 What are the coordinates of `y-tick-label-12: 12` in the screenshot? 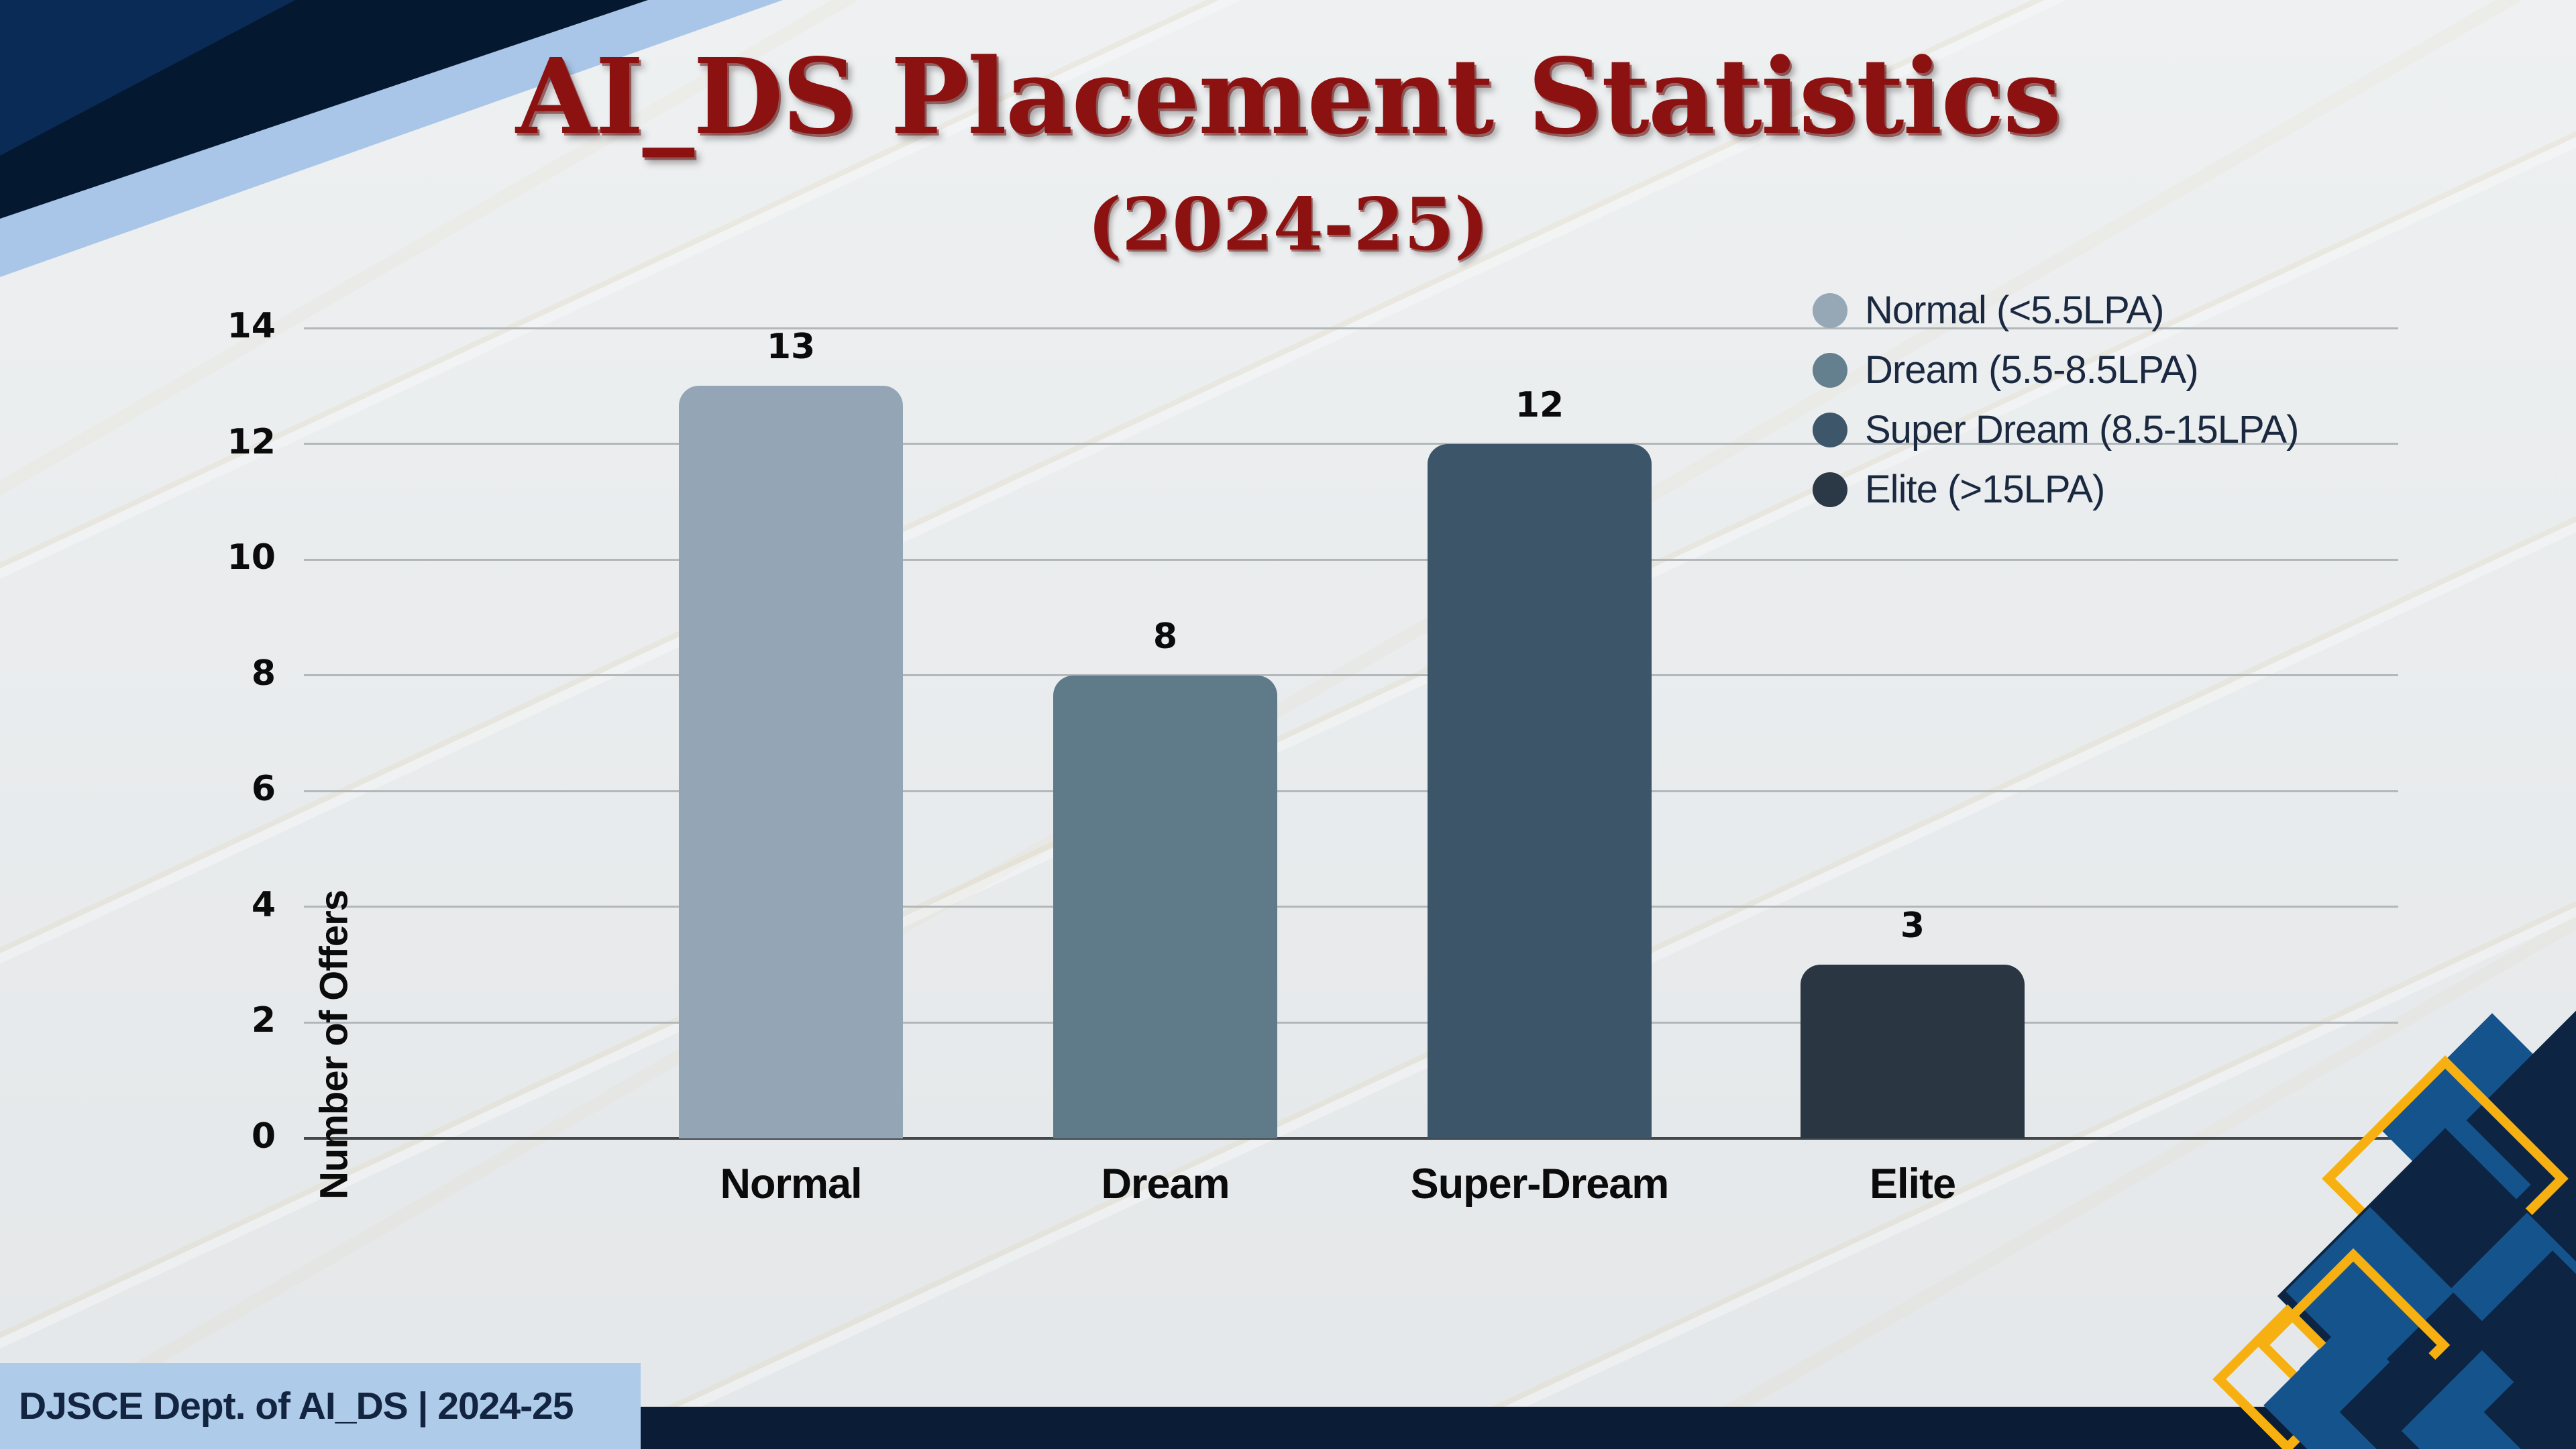 It's located at (251, 441).